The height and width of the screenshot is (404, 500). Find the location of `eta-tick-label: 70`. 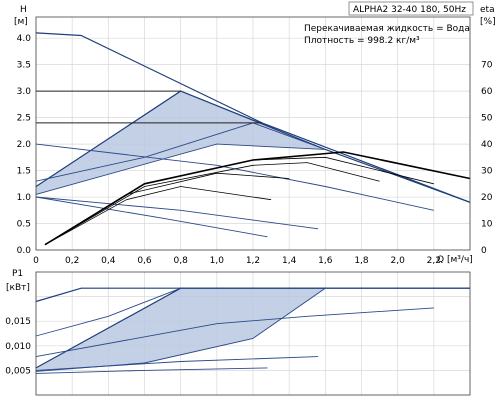

eta-tick-label: 70 is located at coordinates (487, 66).